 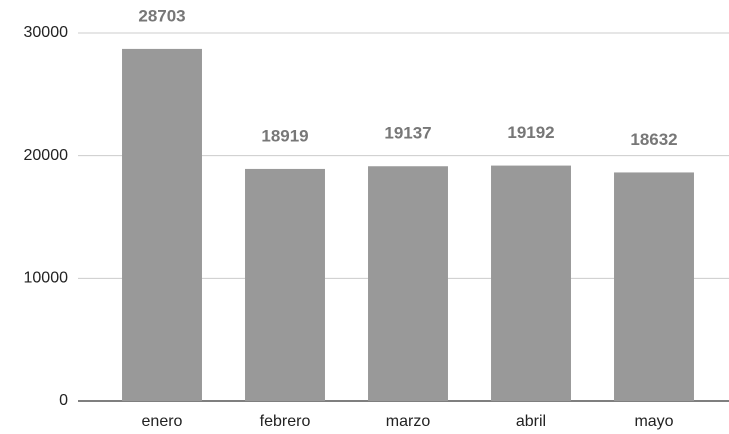 What do you see at coordinates (653, 139) in the screenshot?
I see `data-label: 18632` at bounding box center [653, 139].